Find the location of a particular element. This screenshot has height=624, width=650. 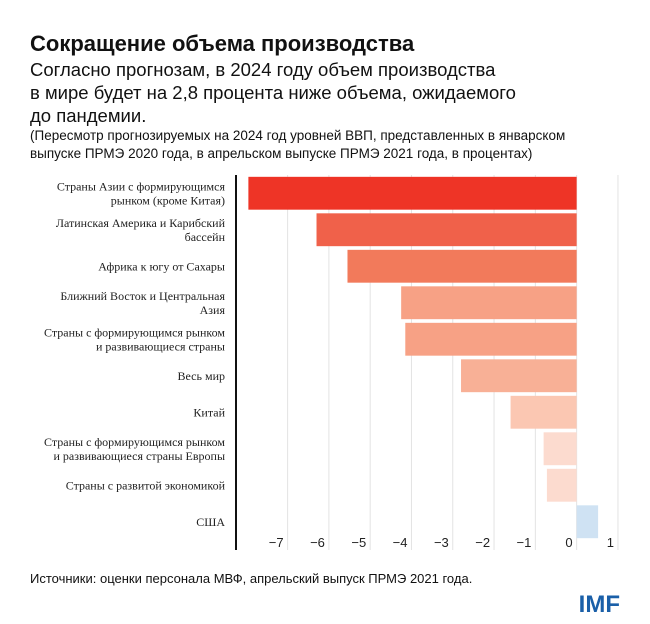

label-line: Азия is located at coordinates (213, 310).